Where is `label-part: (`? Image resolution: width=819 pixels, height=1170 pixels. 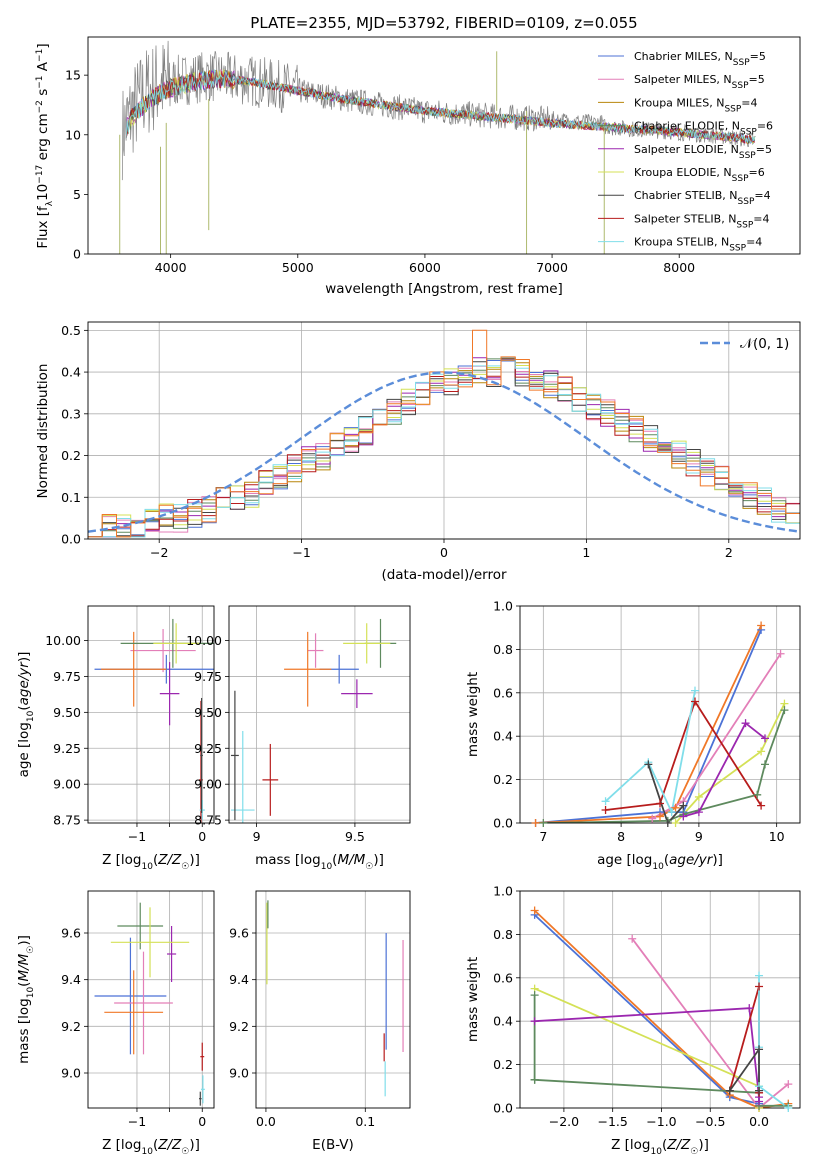 label-part: ( is located at coordinates (664, 1145).